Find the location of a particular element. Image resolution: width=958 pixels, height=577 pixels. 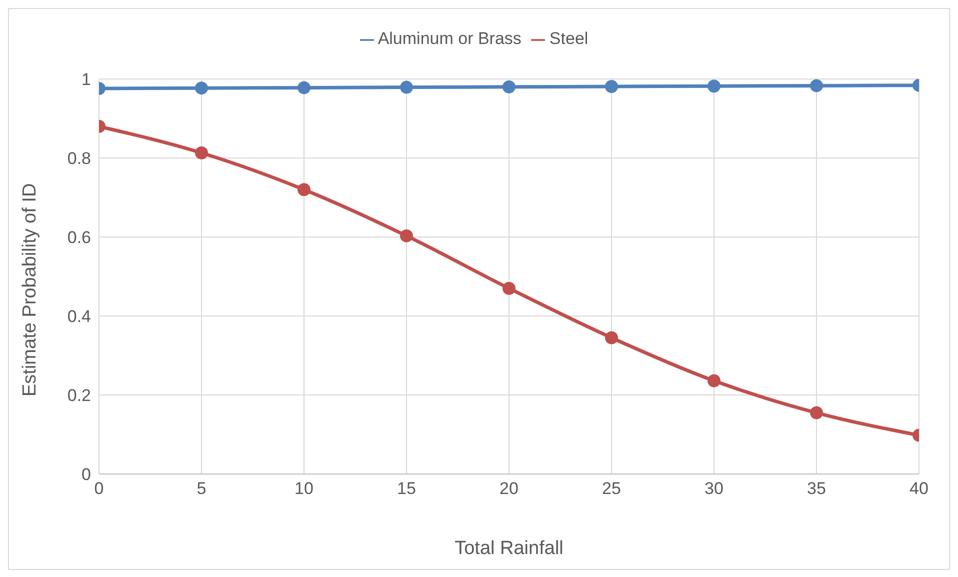

y-tick-label: 1 is located at coordinates (86, 80).